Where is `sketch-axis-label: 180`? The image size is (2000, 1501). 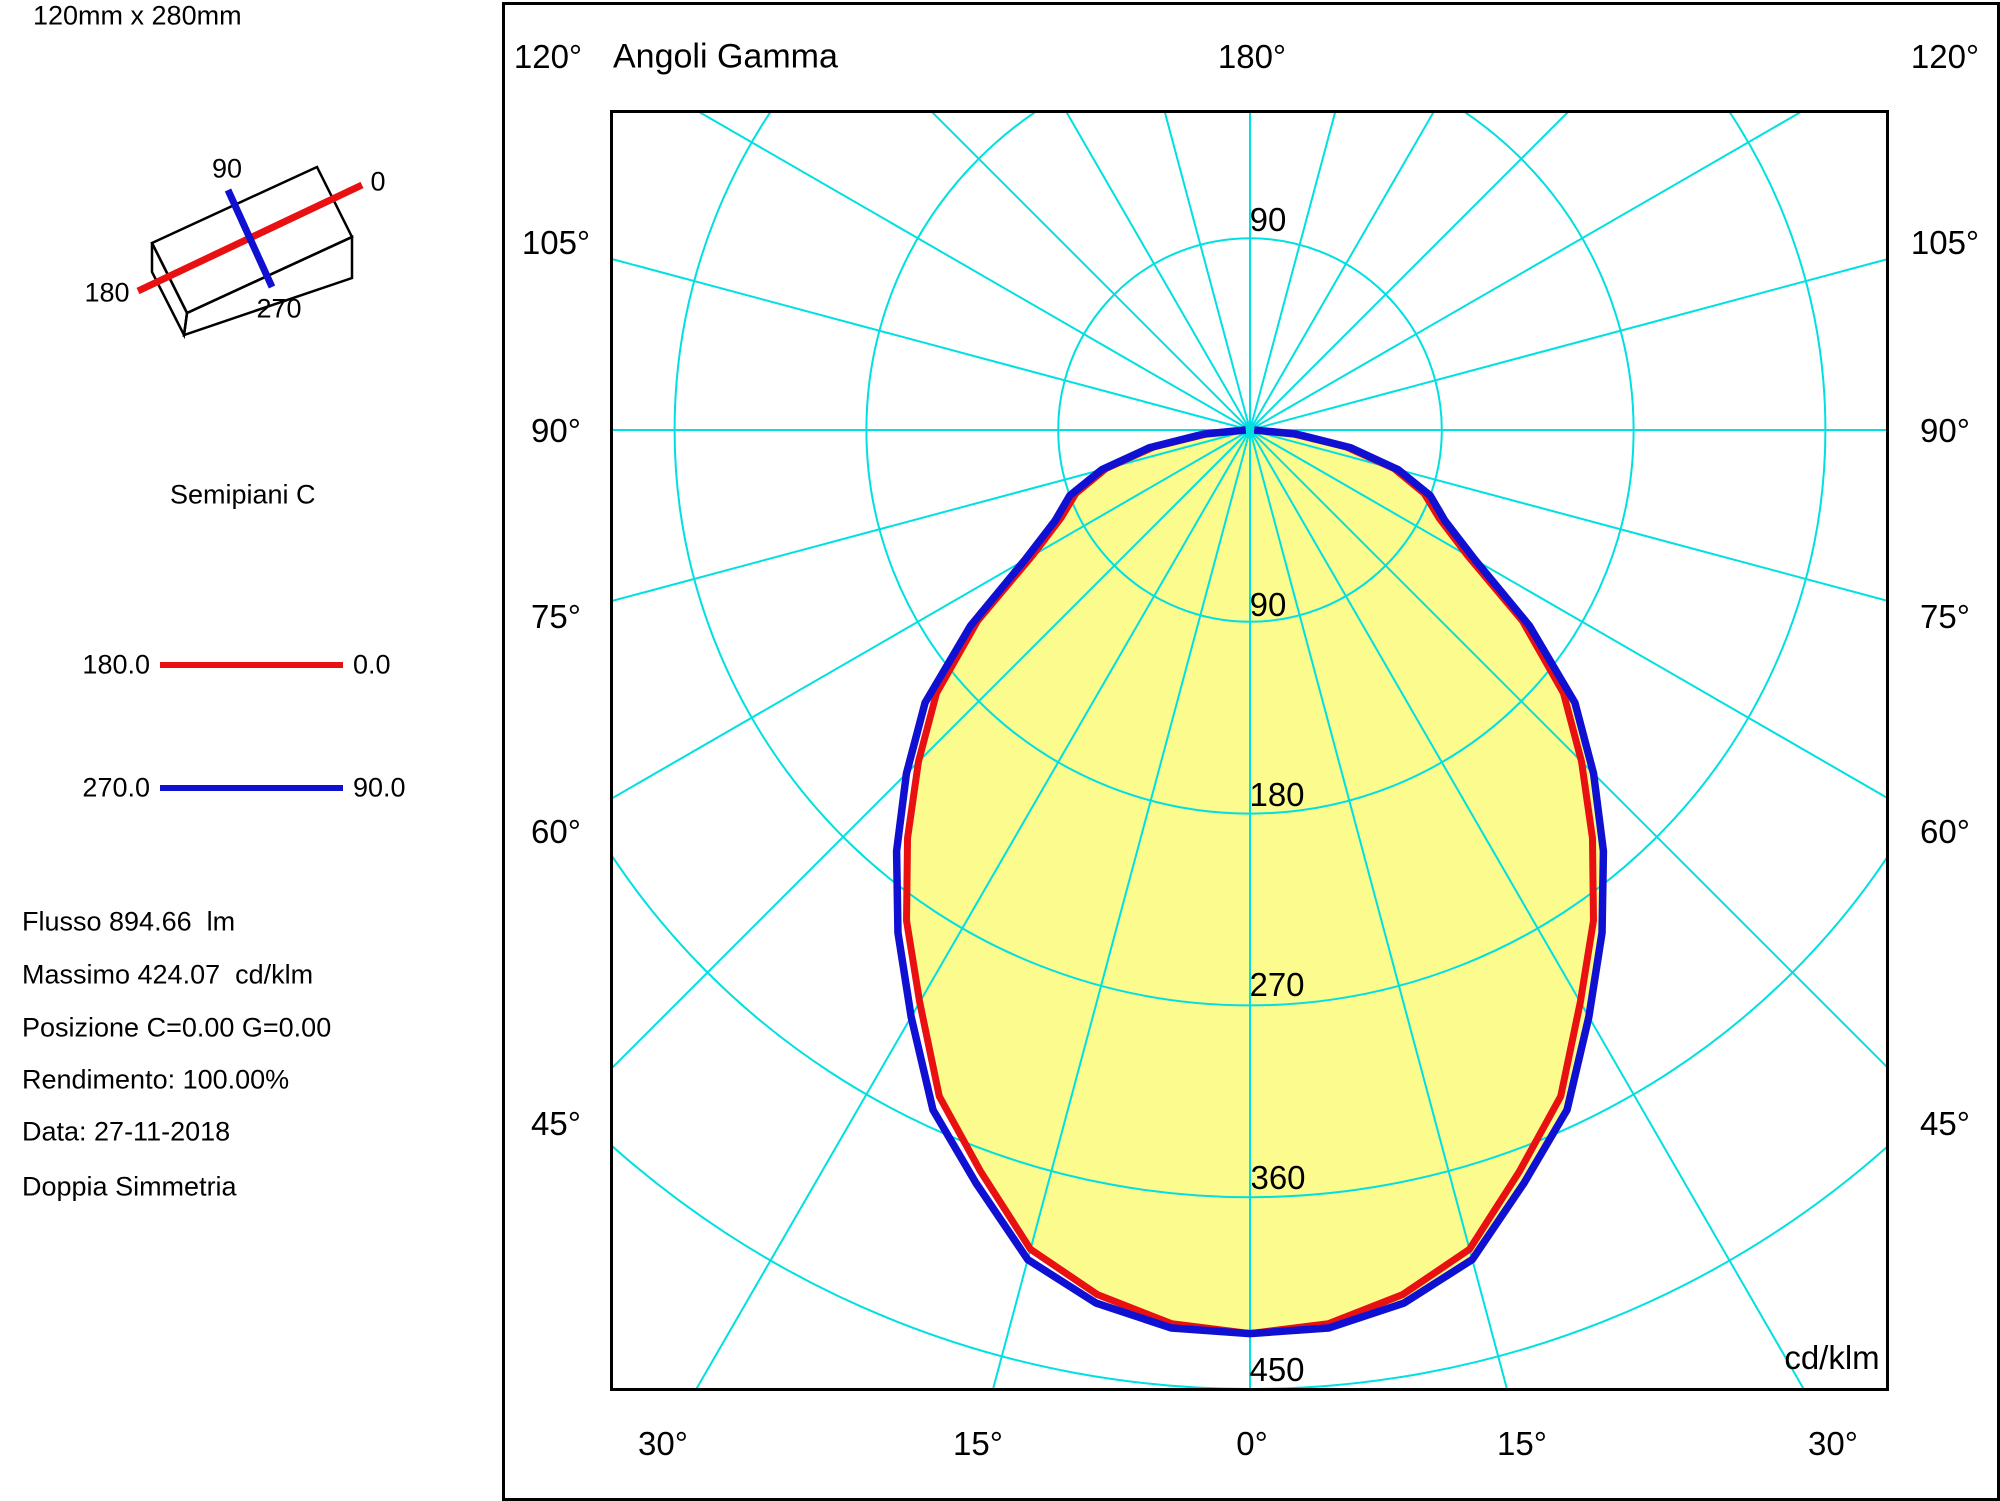
sketch-axis-label: 180 is located at coordinates (107, 292).